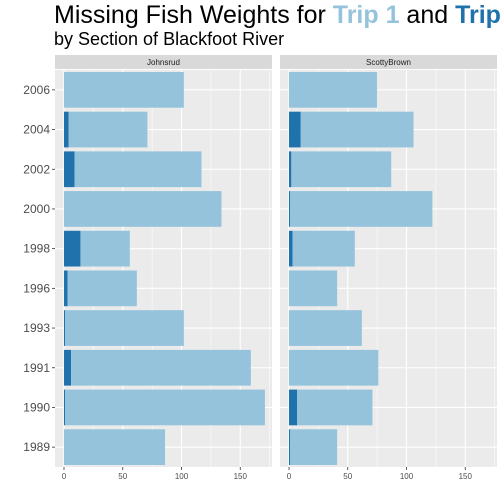 The image size is (504, 504). I want to click on y-tick-label: 1989, so click(36, 447).